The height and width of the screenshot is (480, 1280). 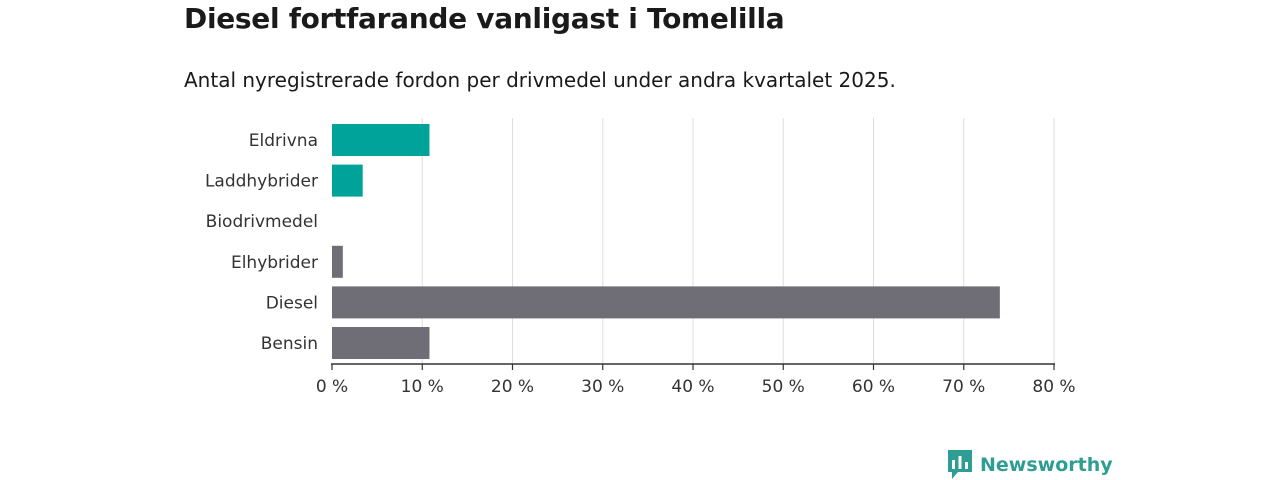 I want to click on brand-name: Newsworthy, so click(x=1046, y=465).